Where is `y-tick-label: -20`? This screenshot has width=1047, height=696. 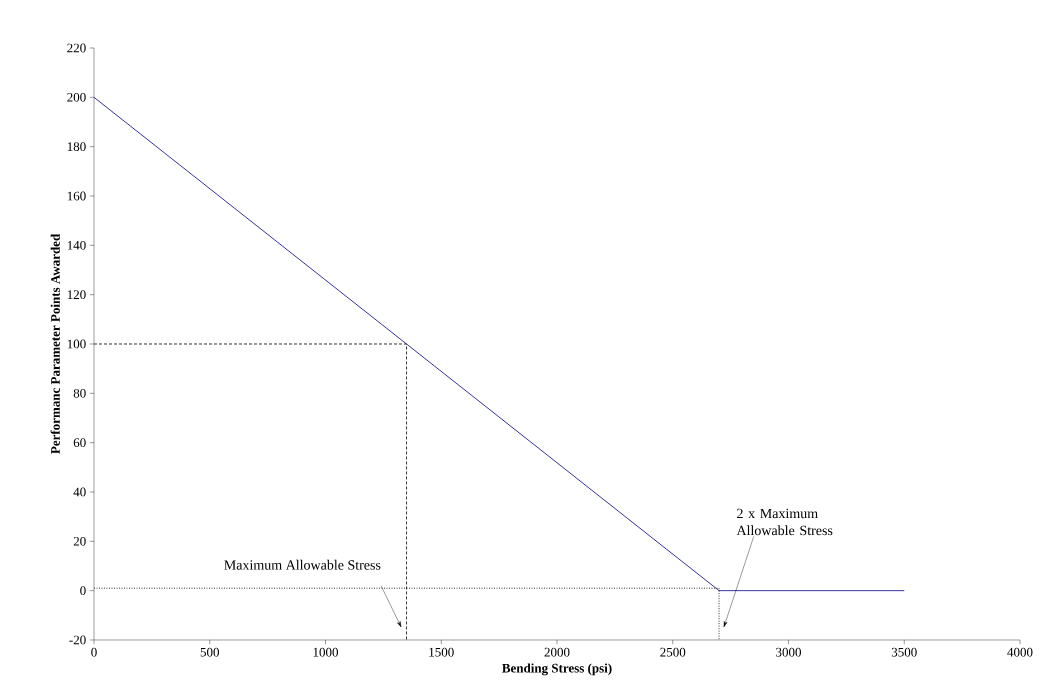
y-tick-label: -20 is located at coordinates (77, 640).